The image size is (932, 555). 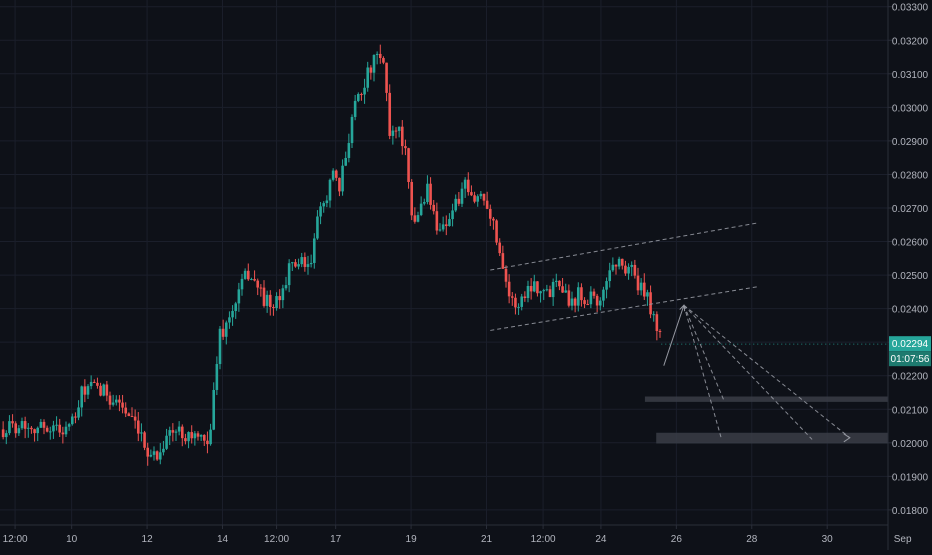 What do you see at coordinates (767, 371) in the screenshot?
I see `projection-target-line` at bounding box center [767, 371].